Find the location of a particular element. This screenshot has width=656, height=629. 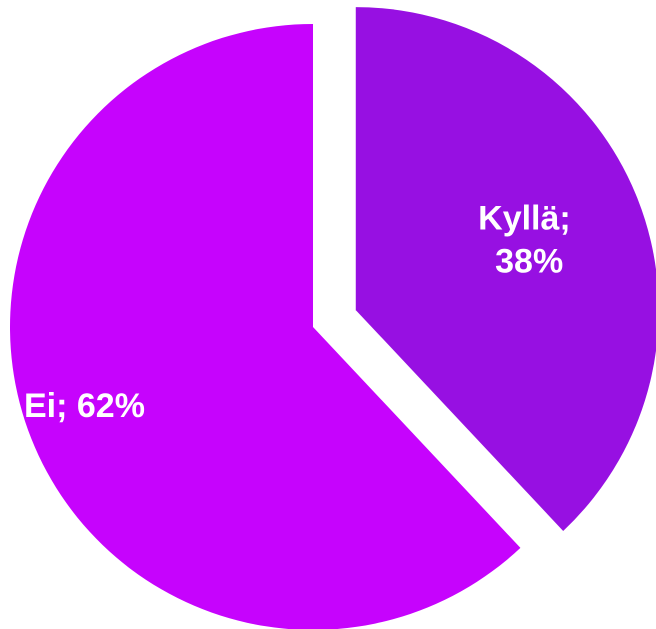

slice-label-ei-line1: Ei; 62% is located at coordinates (84, 406).